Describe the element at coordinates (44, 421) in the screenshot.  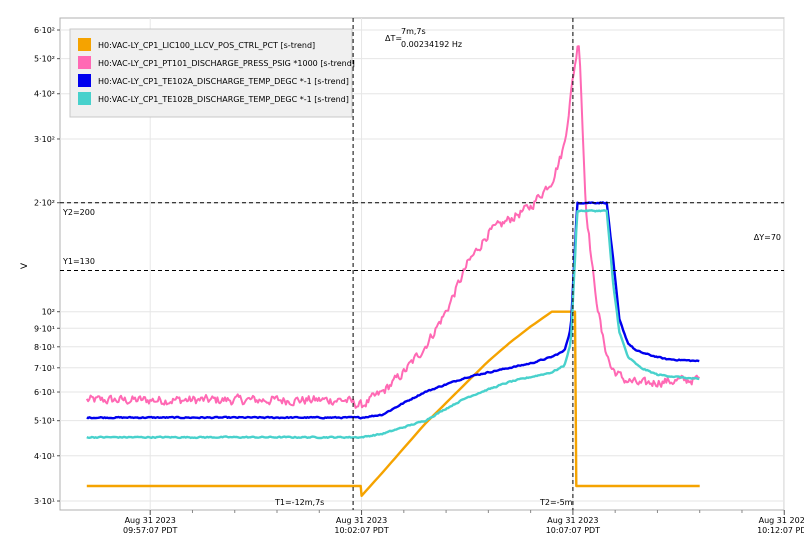
I see `y-tick-label: 5·10¹` at that location.